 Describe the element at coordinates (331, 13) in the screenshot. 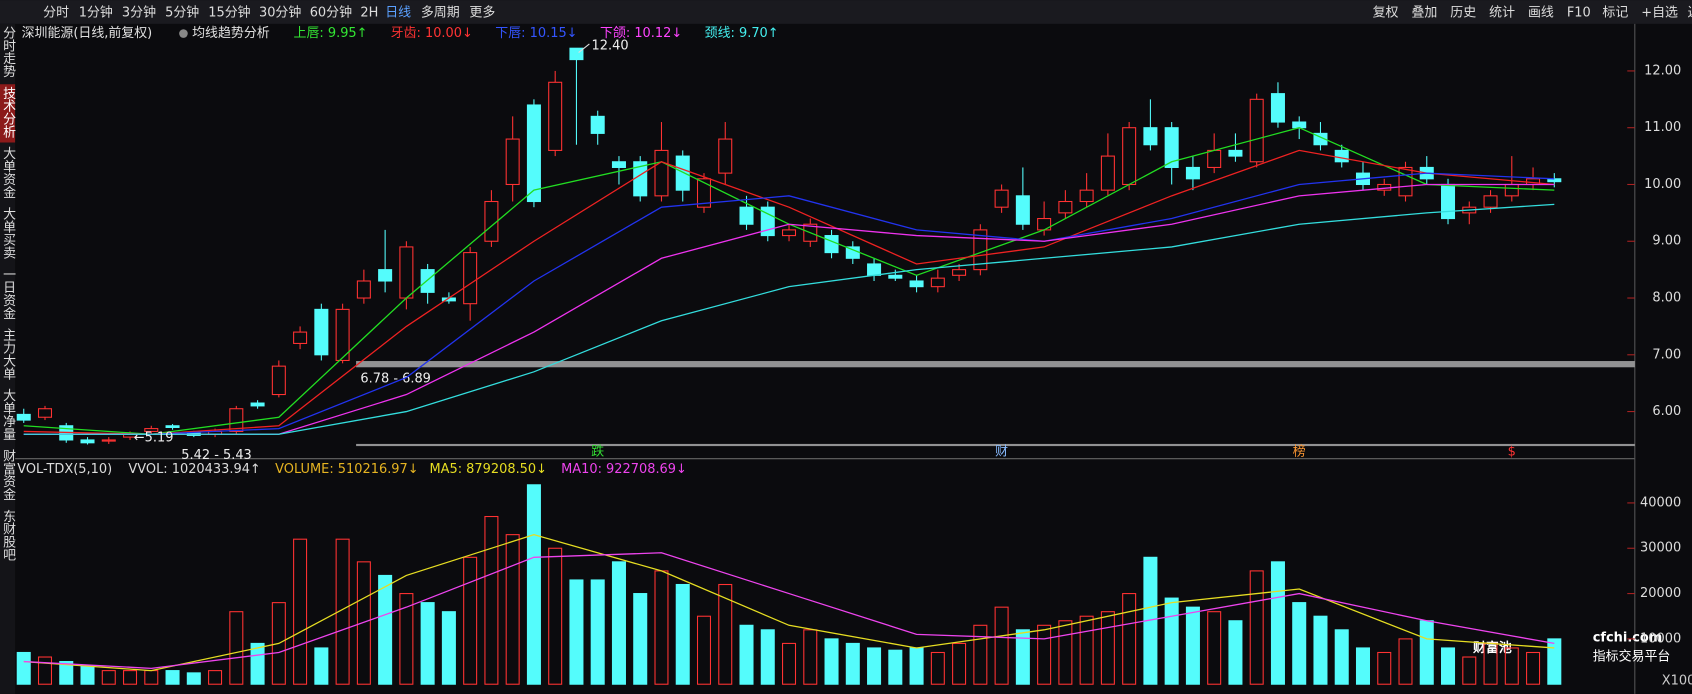

I see `toolbar-tab: 60分钟` at that location.